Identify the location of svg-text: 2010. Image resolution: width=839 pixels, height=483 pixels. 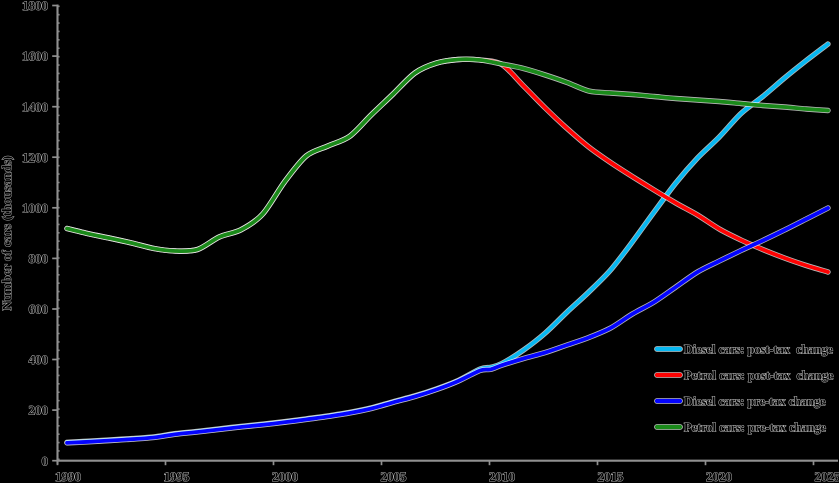
(502, 476).